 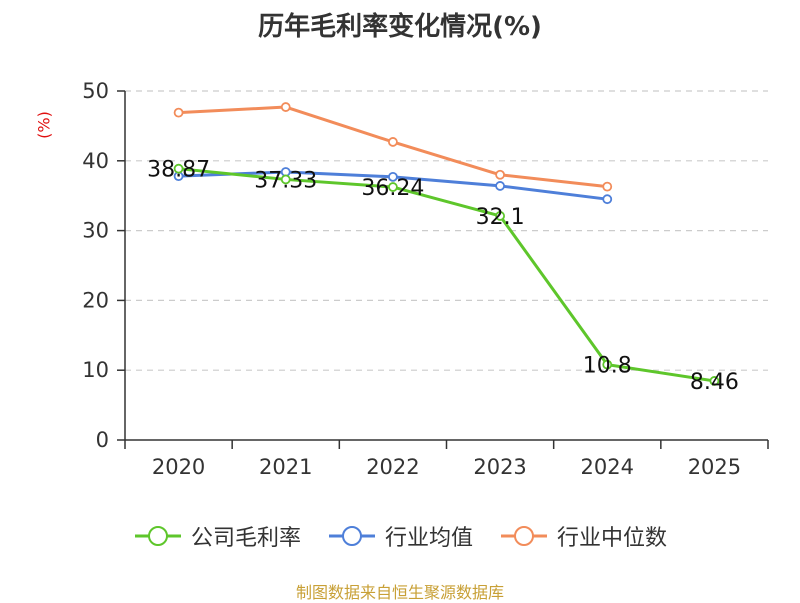 What do you see at coordinates (612, 538) in the screenshot?
I see `legend-label: 行业中位数` at bounding box center [612, 538].